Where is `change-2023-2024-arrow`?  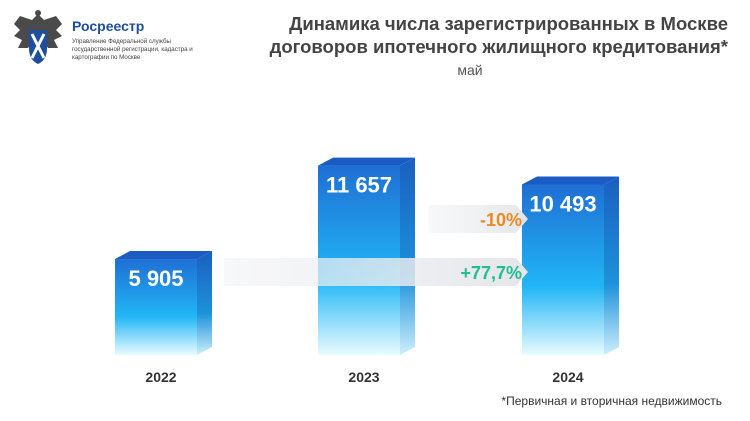 change-2023-2024-arrow is located at coordinates (478, 219).